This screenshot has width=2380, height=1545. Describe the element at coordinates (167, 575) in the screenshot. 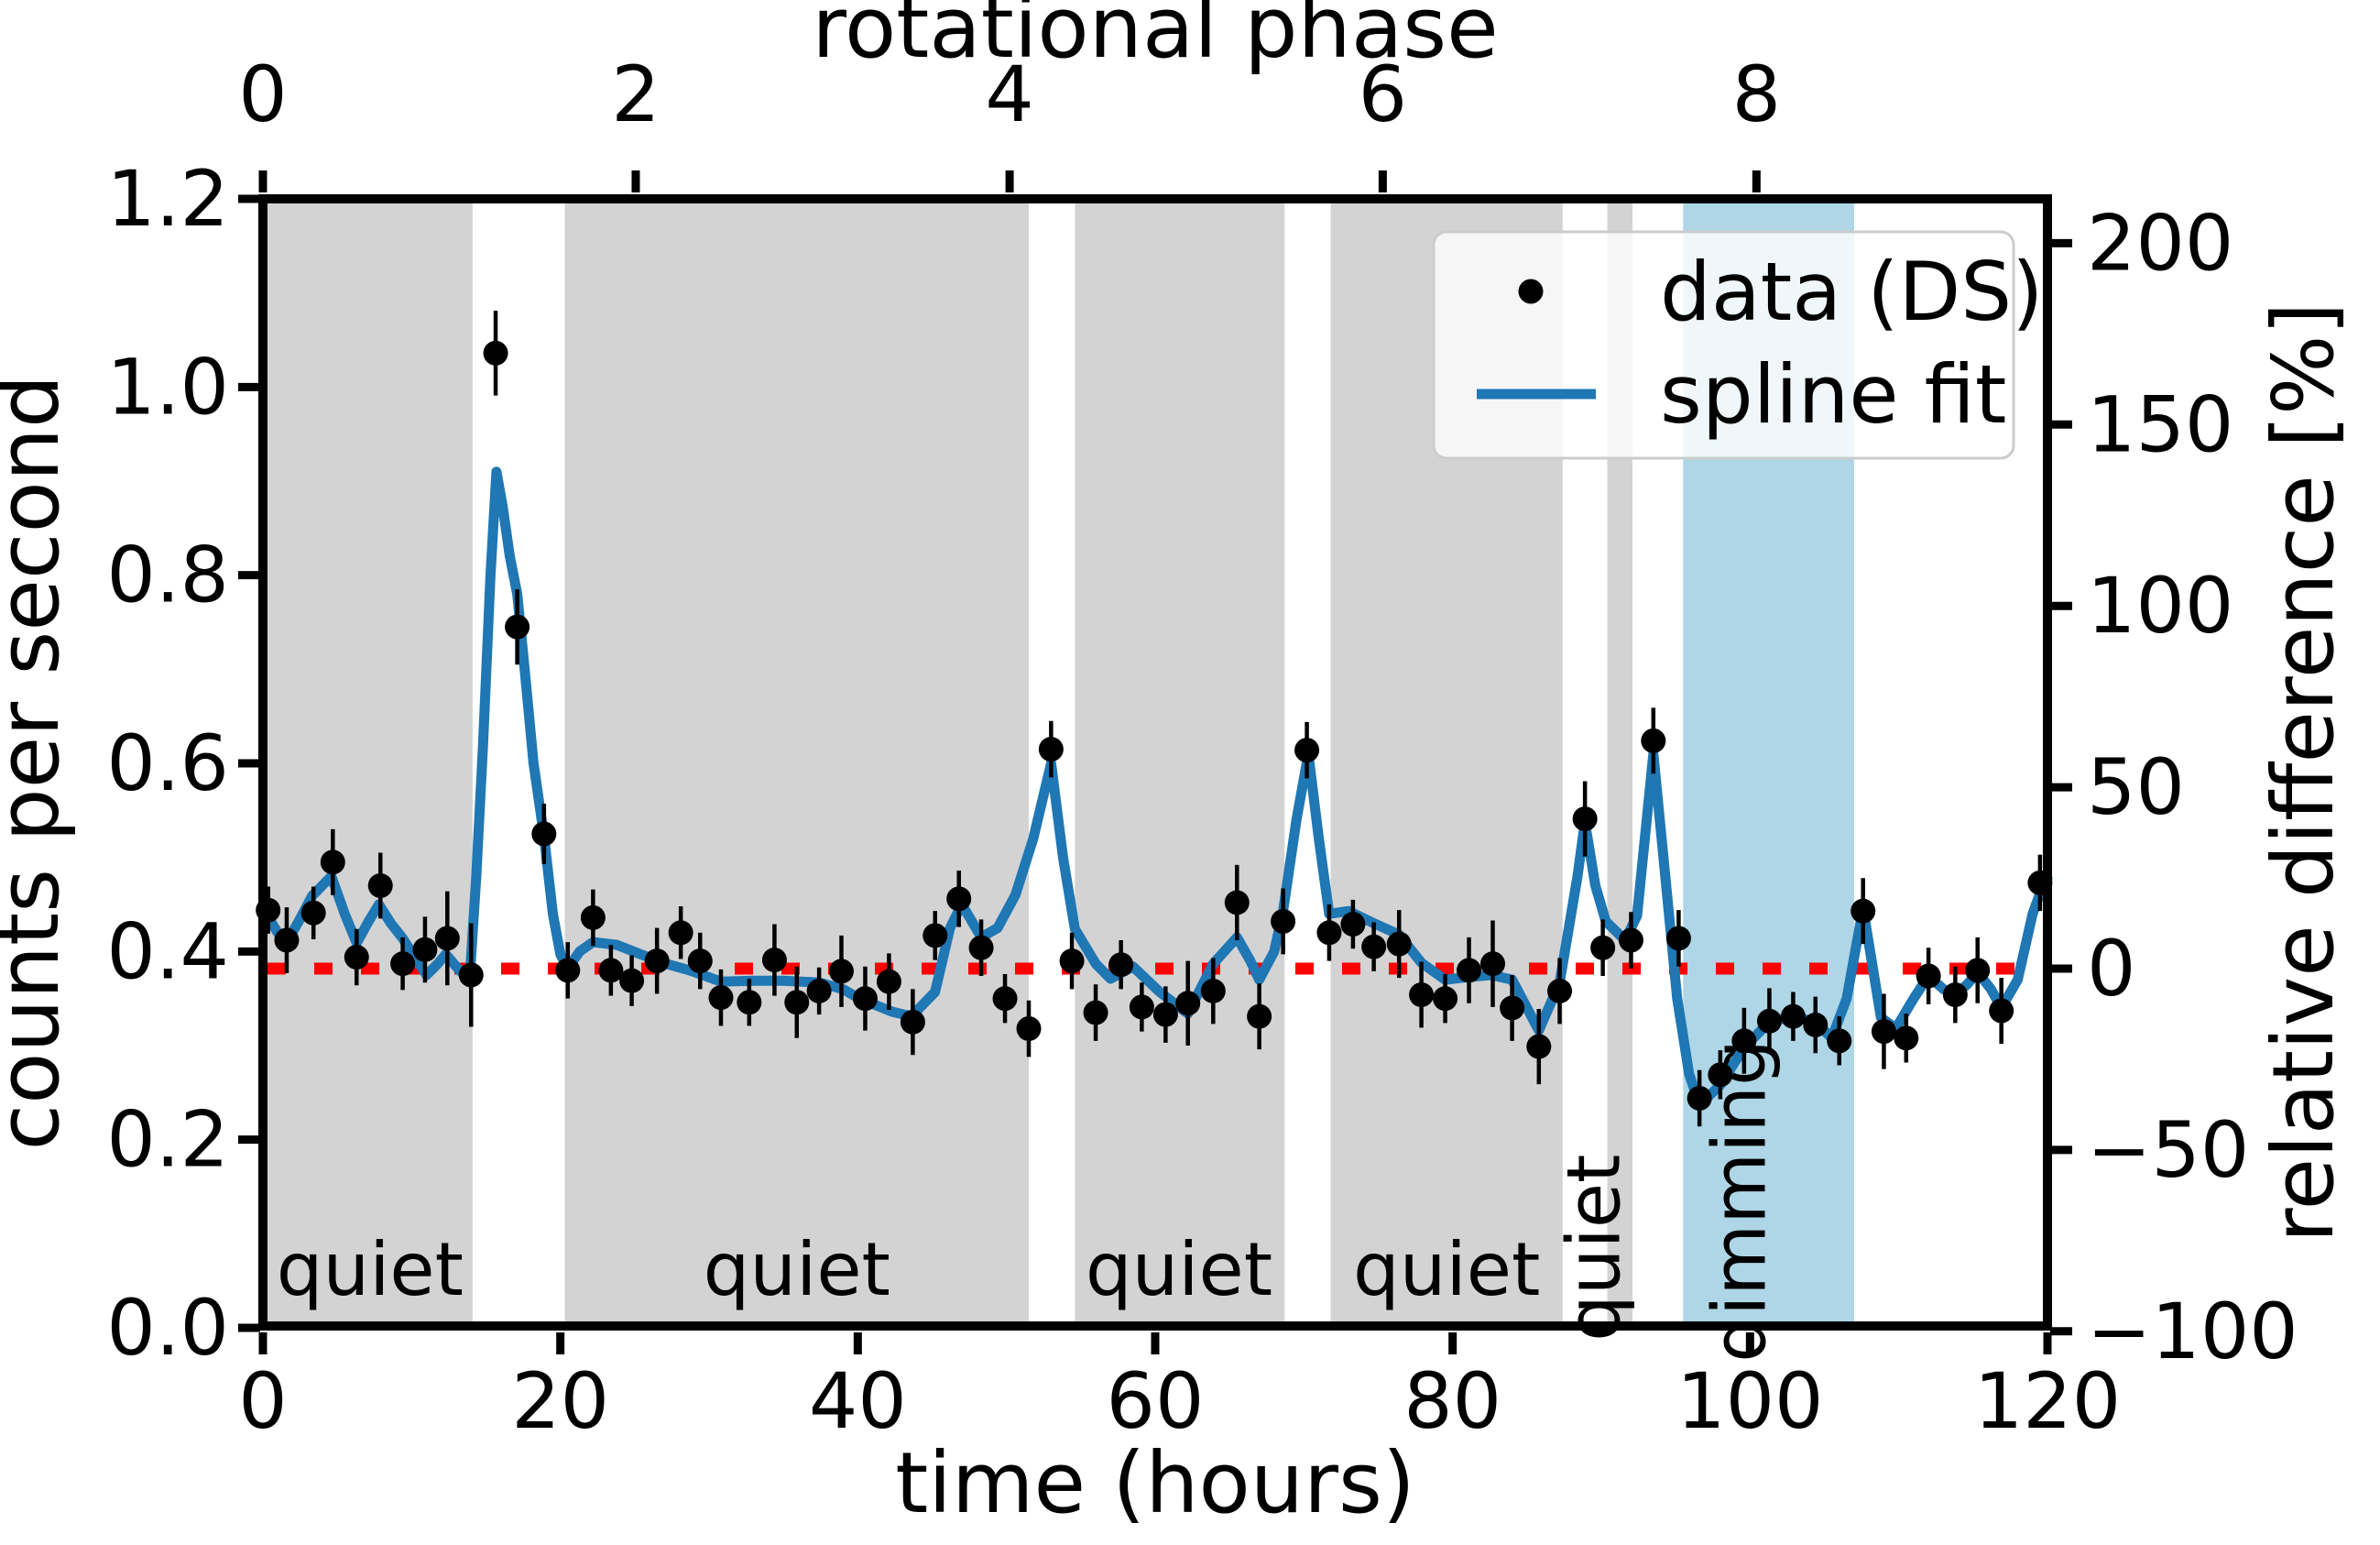

I see `y-tick-label: 0.8` at that location.